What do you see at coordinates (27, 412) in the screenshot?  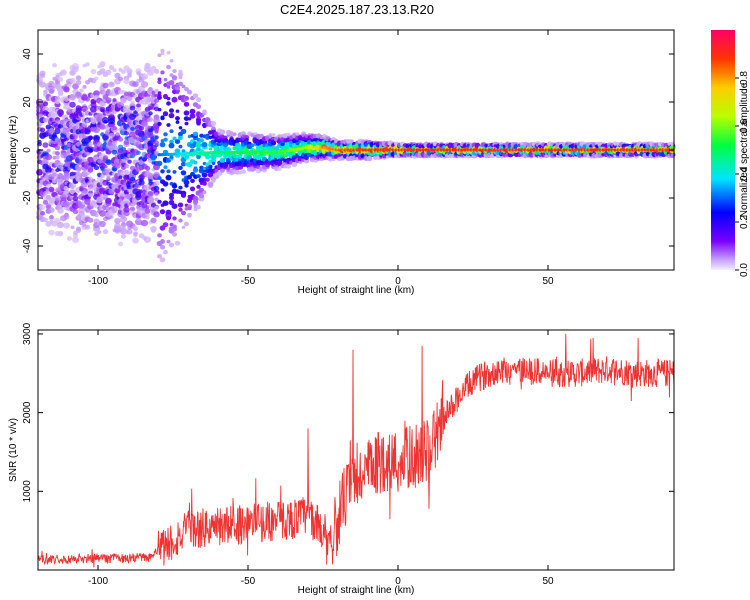 I see `y-tick-label: 2000` at bounding box center [27, 412].